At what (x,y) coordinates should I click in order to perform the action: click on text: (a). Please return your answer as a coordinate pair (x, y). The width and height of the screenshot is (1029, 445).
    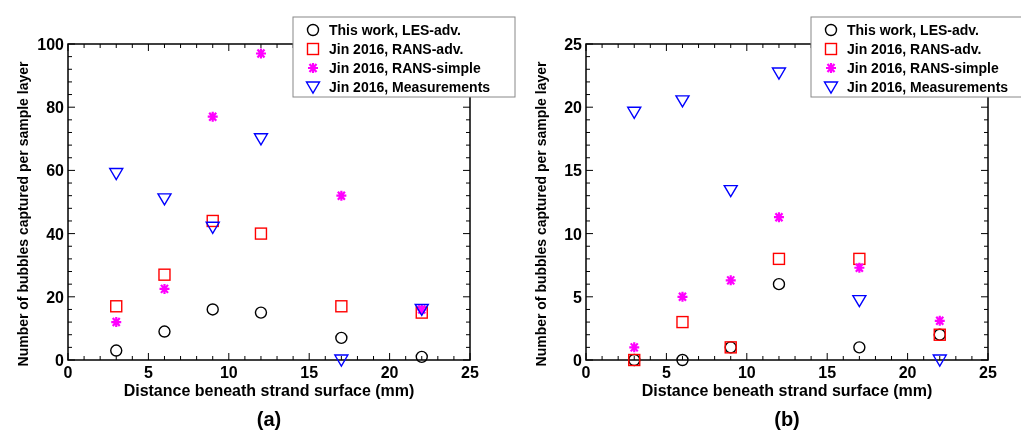
    Looking at the image, I should click on (269, 419).